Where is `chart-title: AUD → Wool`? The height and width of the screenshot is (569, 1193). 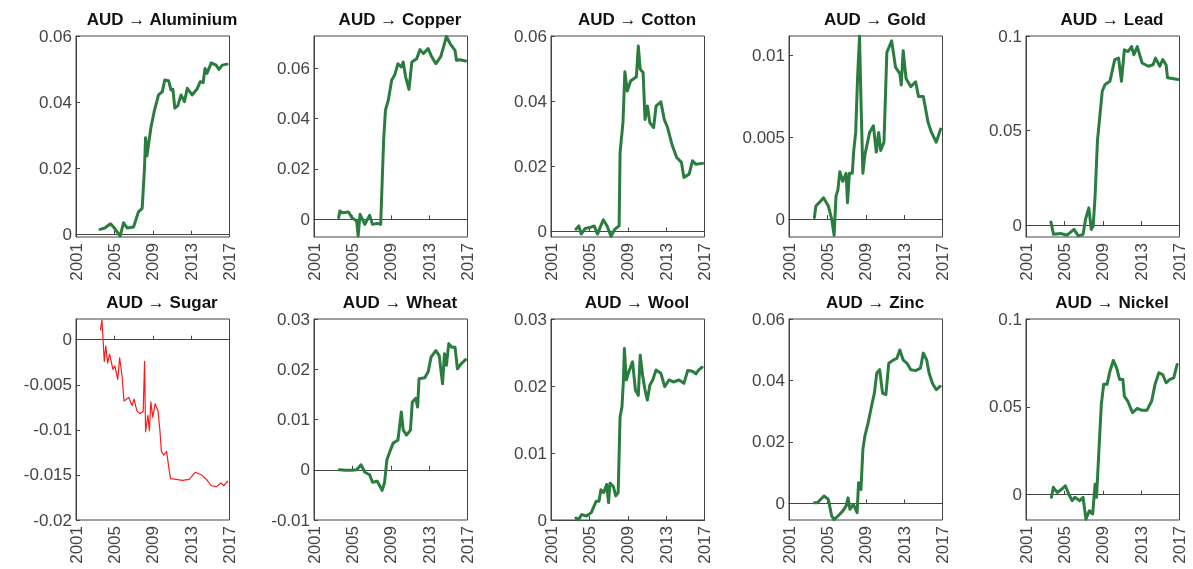 chart-title: AUD → Wool is located at coordinates (637, 302).